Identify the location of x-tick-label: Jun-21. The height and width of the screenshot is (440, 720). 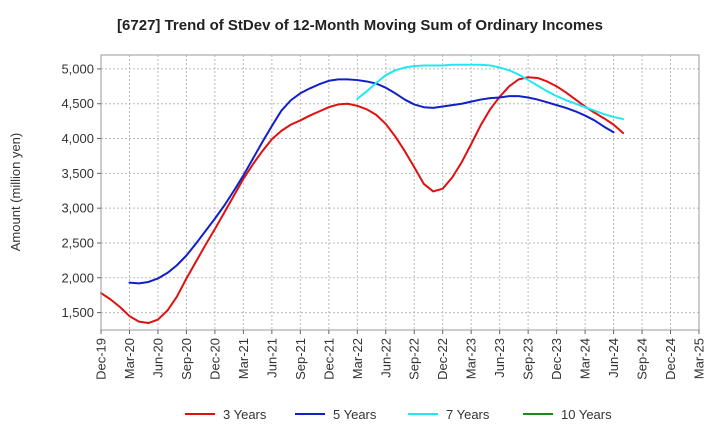
(271, 358).